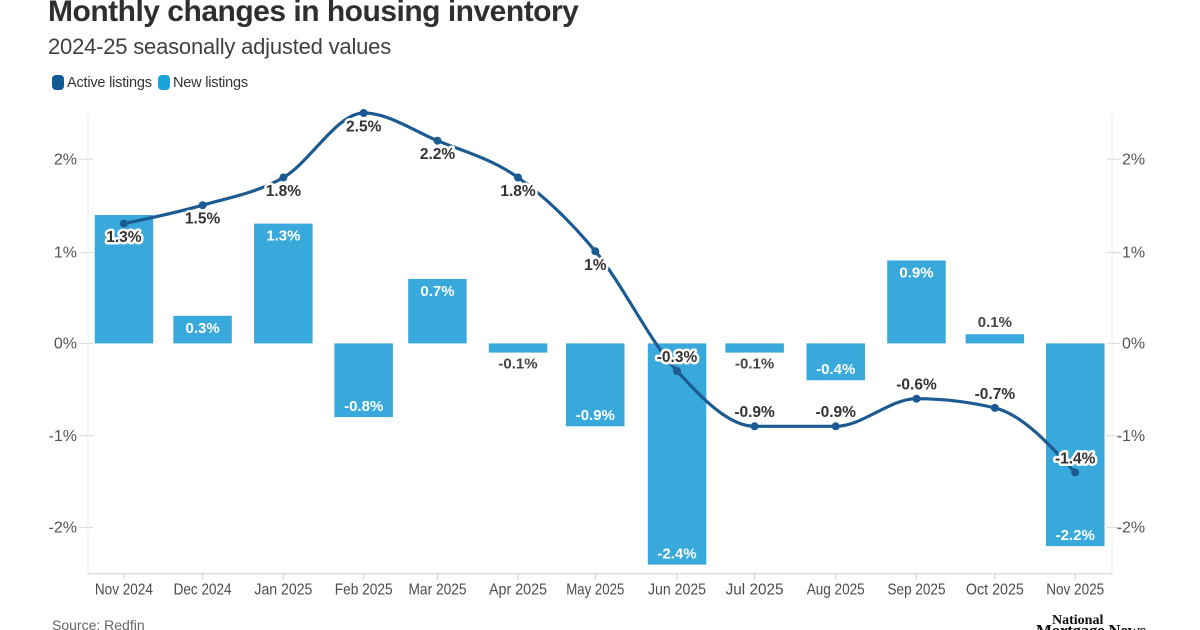 This screenshot has height=630, width=1200. I want to click on svg-text: Jun 2025, so click(677, 590).